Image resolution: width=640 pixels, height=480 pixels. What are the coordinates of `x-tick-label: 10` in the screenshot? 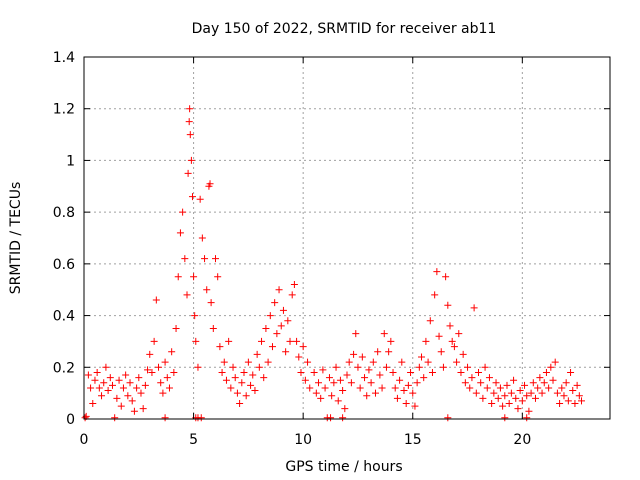 It's located at (303, 440).